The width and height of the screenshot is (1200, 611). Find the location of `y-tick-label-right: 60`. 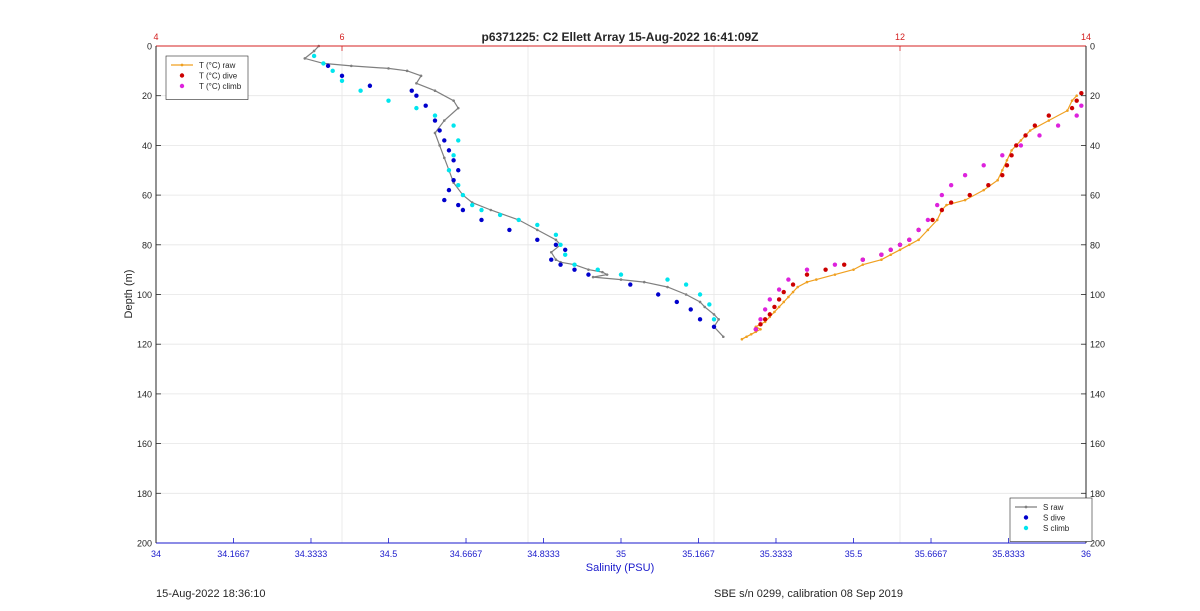

y-tick-label-right: 60 is located at coordinates (1095, 196).